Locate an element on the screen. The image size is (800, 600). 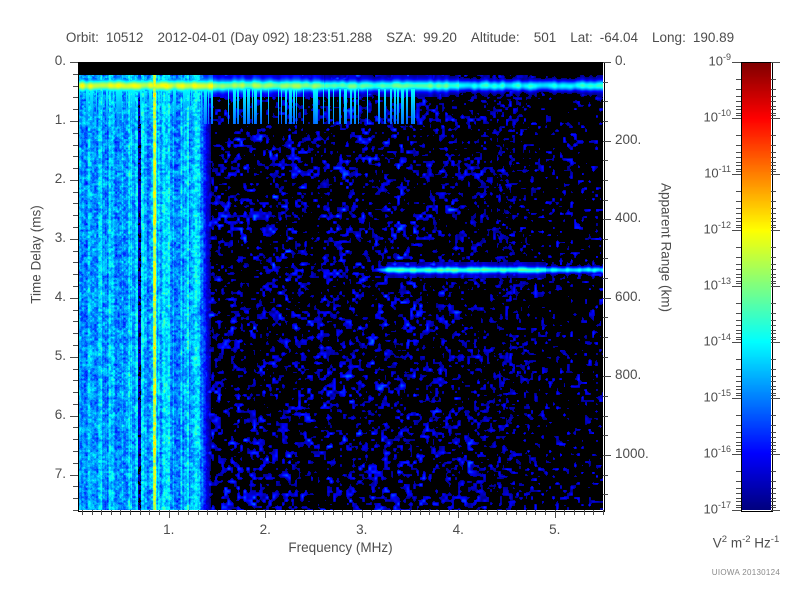
colorbar-exponent: -10 is located at coordinates (724, 113).